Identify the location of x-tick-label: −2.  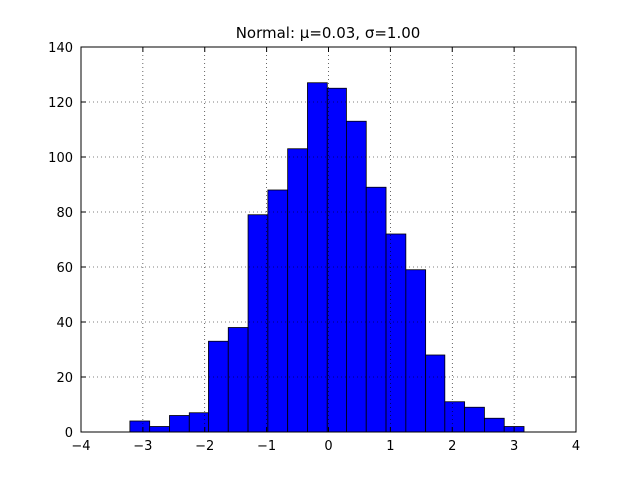
(204, 446).